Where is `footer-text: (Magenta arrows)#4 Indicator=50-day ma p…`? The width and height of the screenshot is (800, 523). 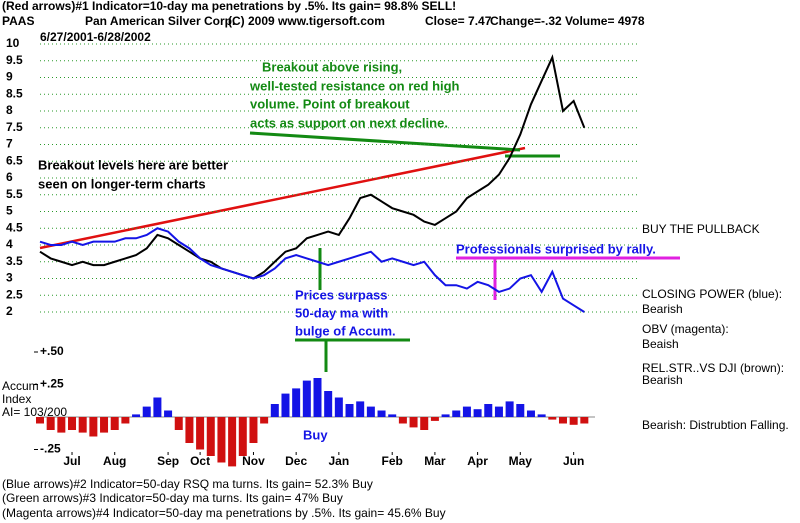
footer-text: (Magenta arrows)#4 Indicator=50-day ma p… is located at coordinates (224, 513).